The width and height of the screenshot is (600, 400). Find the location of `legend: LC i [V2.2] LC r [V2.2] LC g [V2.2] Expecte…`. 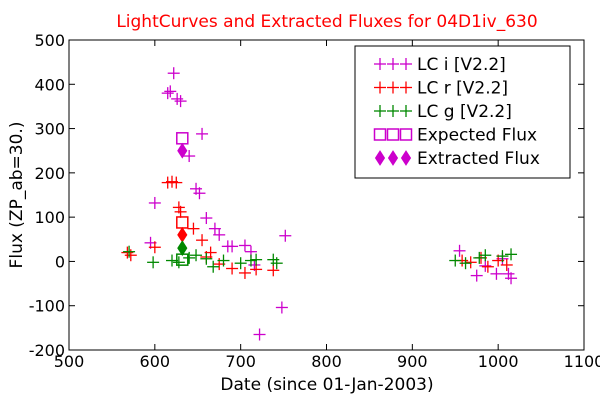

legend: LC i [V2.2] LC r [V2.2] LC g [V2.2] Expecte… is located at coordinates (462, 112).